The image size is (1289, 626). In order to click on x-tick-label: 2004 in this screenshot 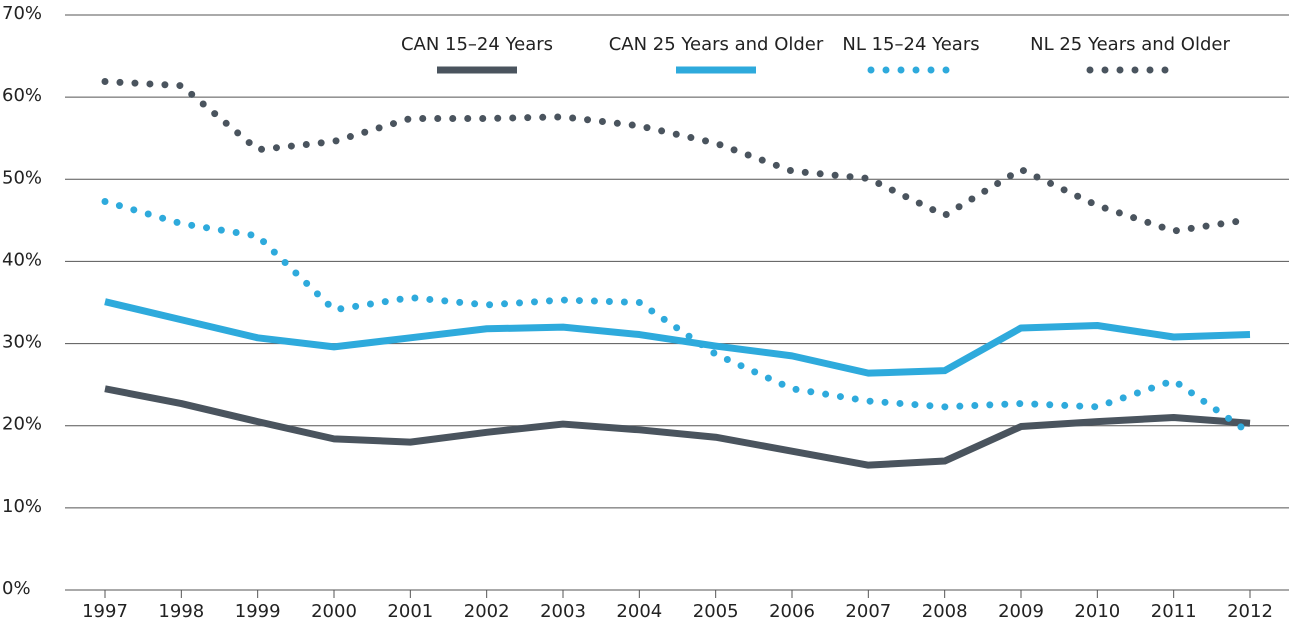, I will do `click(639, 611)`.